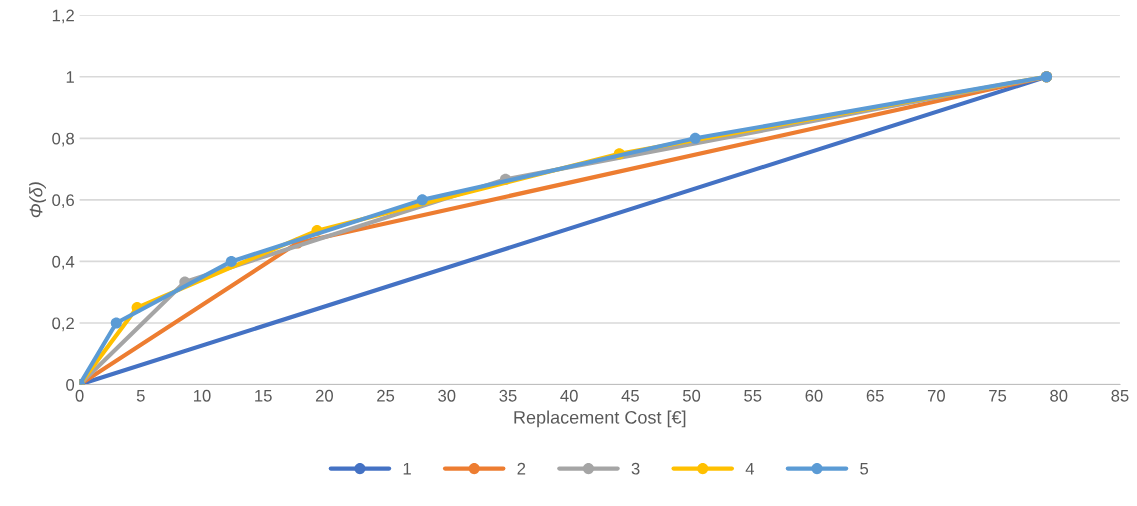 The image size is (1137, 506). What do you see at coordinates (63, 262) in the screenshot?
I see `y-tick-label: 0,4` at bounding box center [63, 262].